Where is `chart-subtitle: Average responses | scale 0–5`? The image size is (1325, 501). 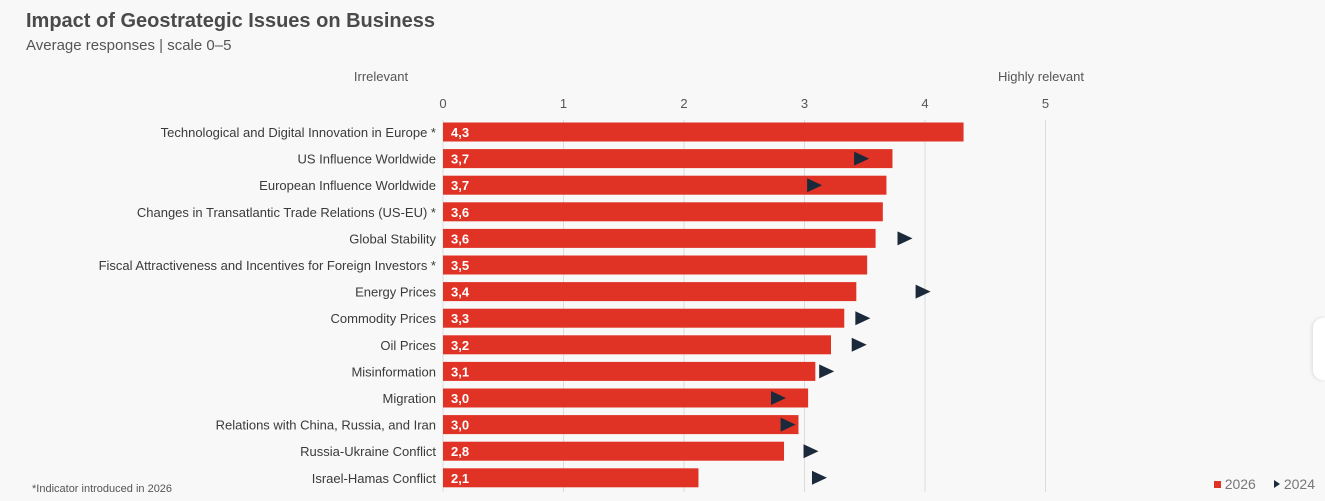 chart-subtitle: Average responses | scale 0–5 is located at coordinates (129, 45).